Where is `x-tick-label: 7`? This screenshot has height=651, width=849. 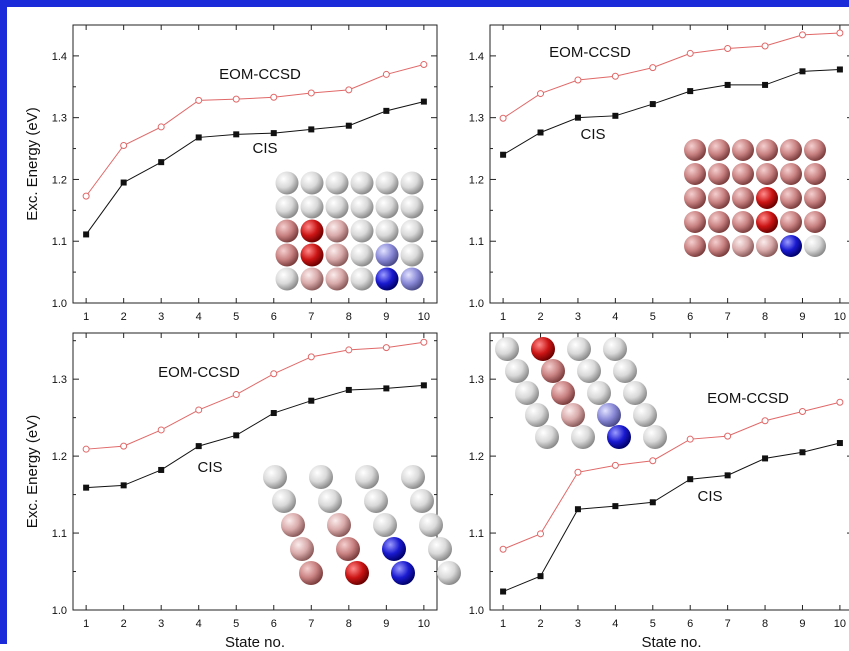 x-tick-label: 7 is located at coordinates (311, 624).